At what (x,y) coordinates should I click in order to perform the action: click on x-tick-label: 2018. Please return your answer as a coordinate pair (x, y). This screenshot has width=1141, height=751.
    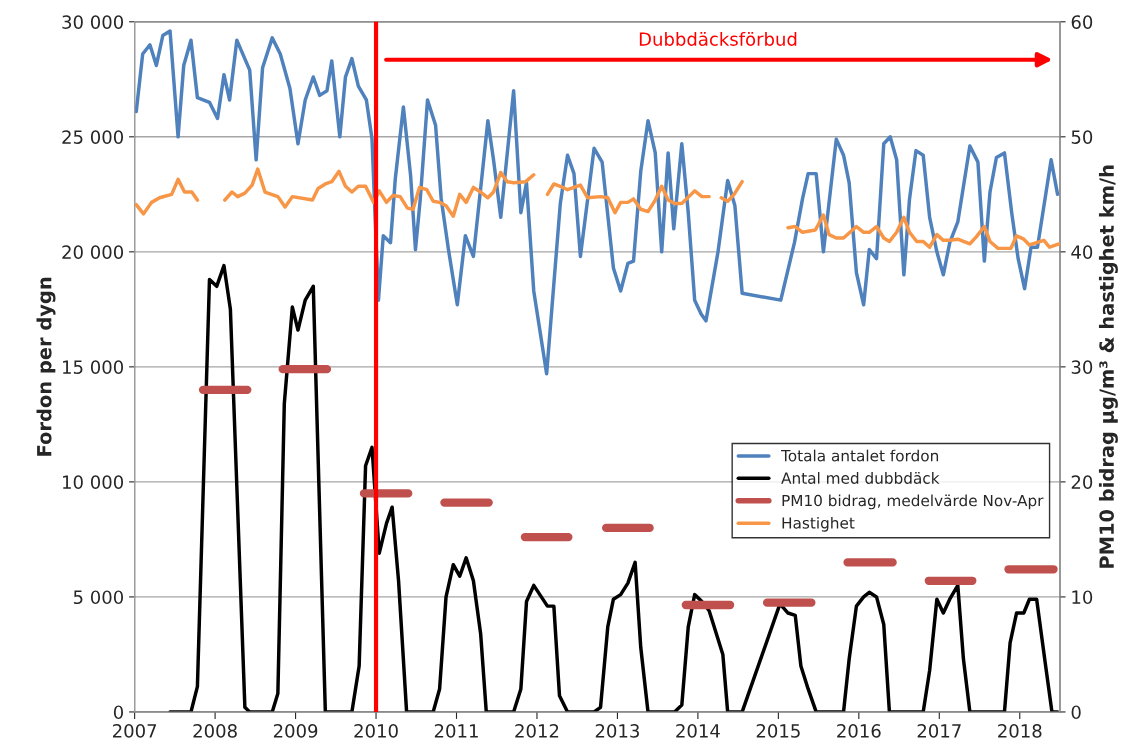
    Looking at the image, I should click on (1020, 731).